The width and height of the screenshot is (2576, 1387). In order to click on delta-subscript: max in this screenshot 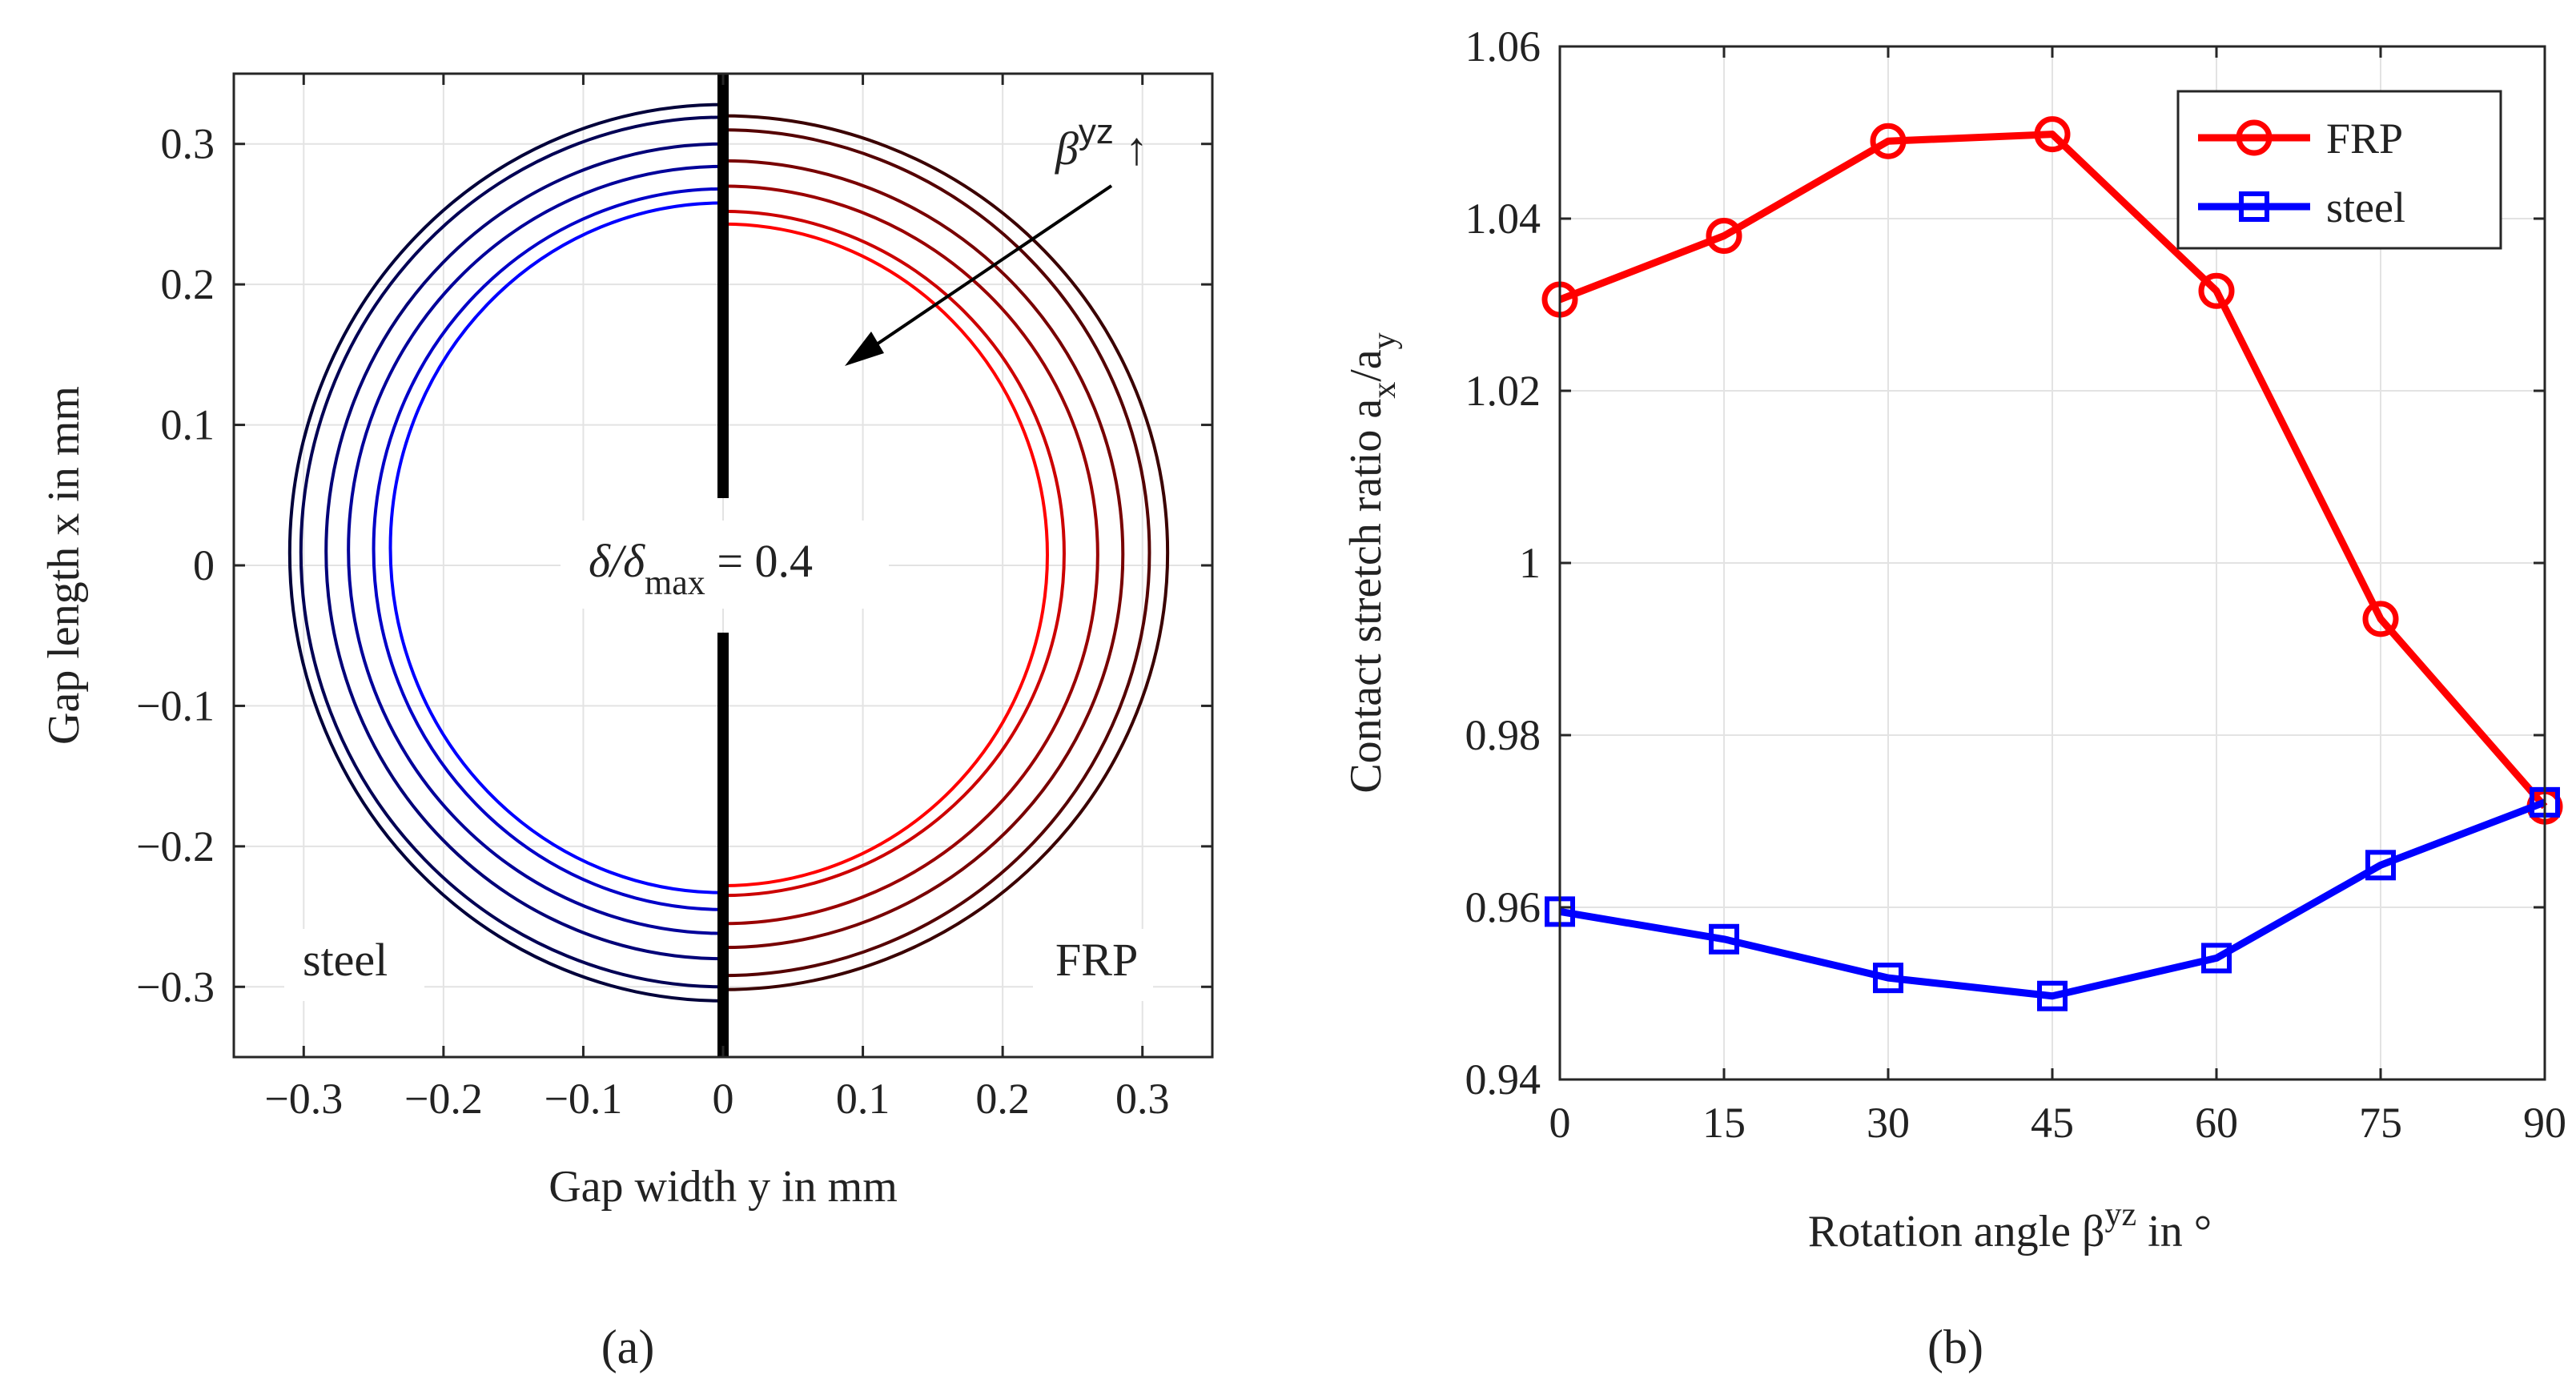, I will do `click(675, 582)`.